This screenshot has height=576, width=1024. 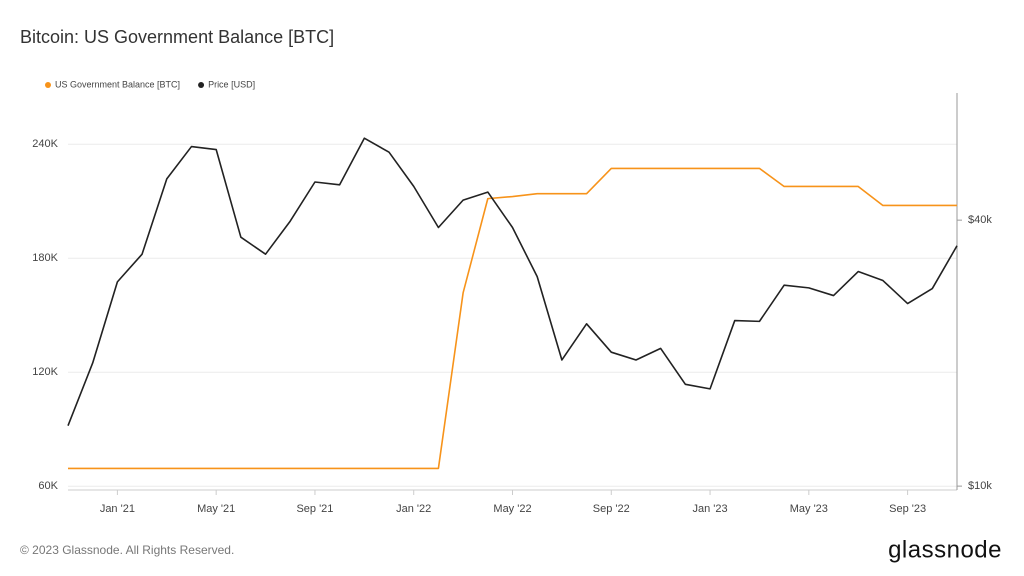 What do you see at coordinates (216, 509) in the screenshot?
I see `x-tick-label: May '21` at bounding box center [216, 509].